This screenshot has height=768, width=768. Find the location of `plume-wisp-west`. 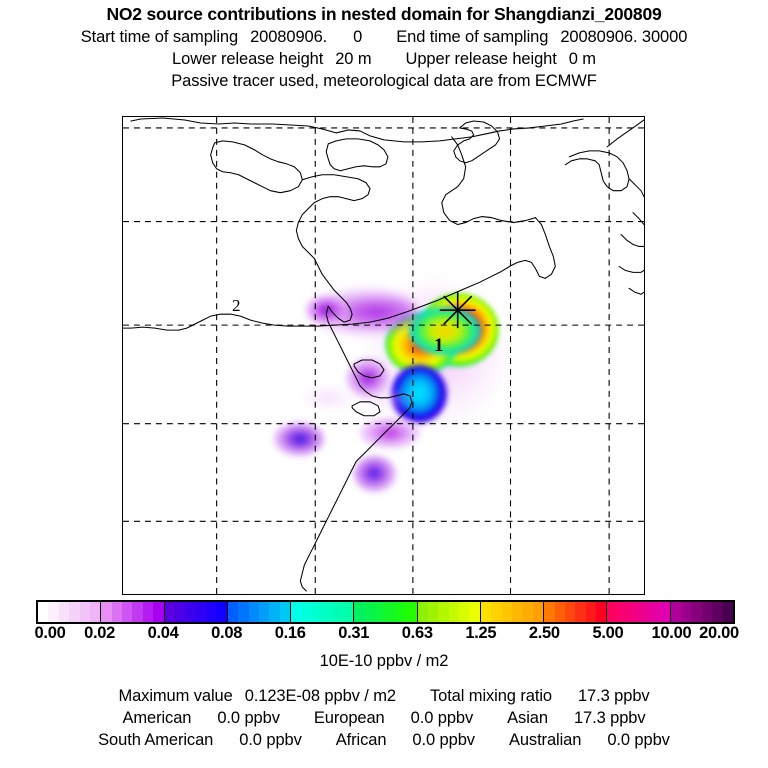

plume-wisp-west is located at coordinates (328, 398).